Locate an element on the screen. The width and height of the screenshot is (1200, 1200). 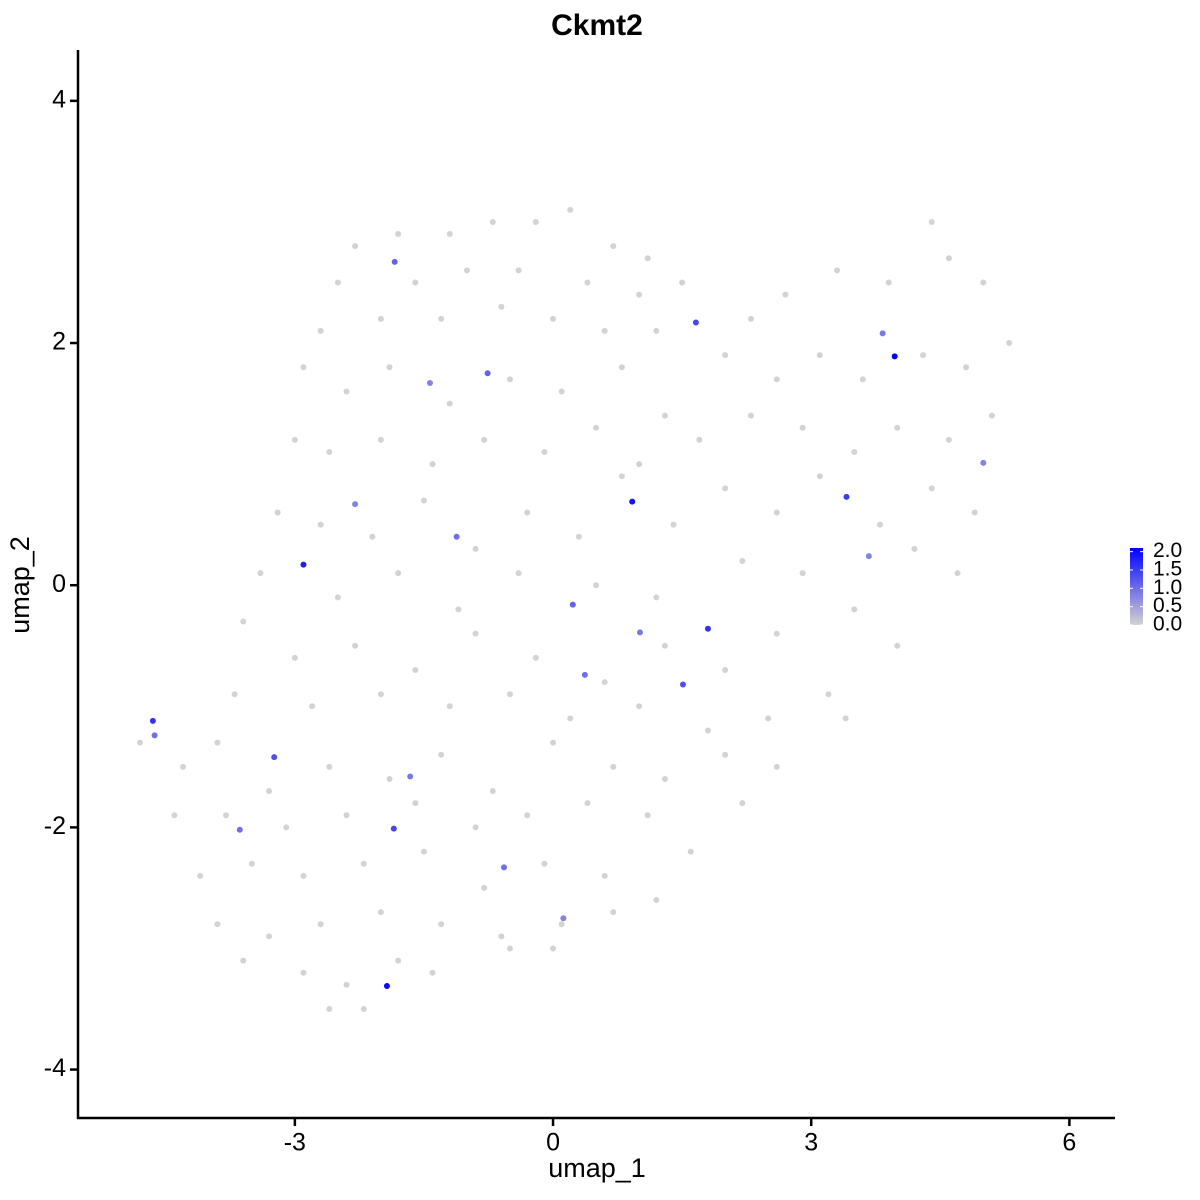
colorbar-label: 0.0 is located at coordinates (1167, 624).